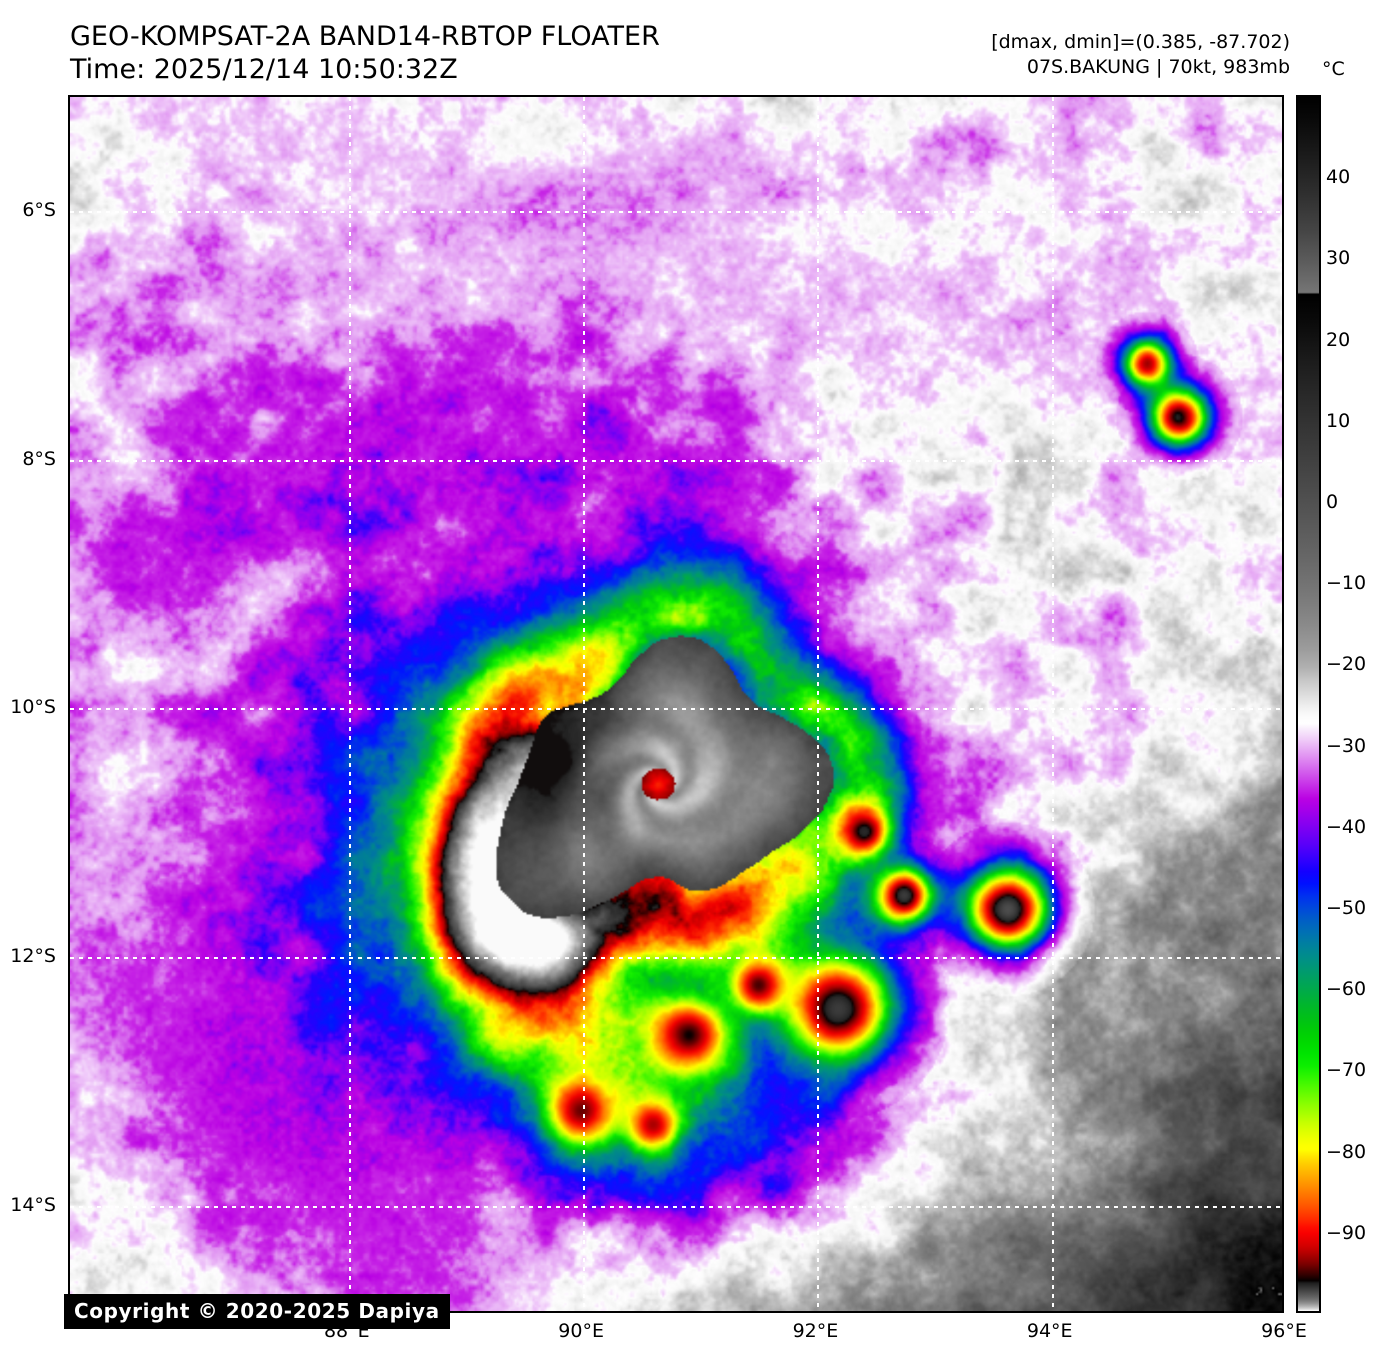  I want to click on longitude-tick-label: 90°E, so click(581, 1331).